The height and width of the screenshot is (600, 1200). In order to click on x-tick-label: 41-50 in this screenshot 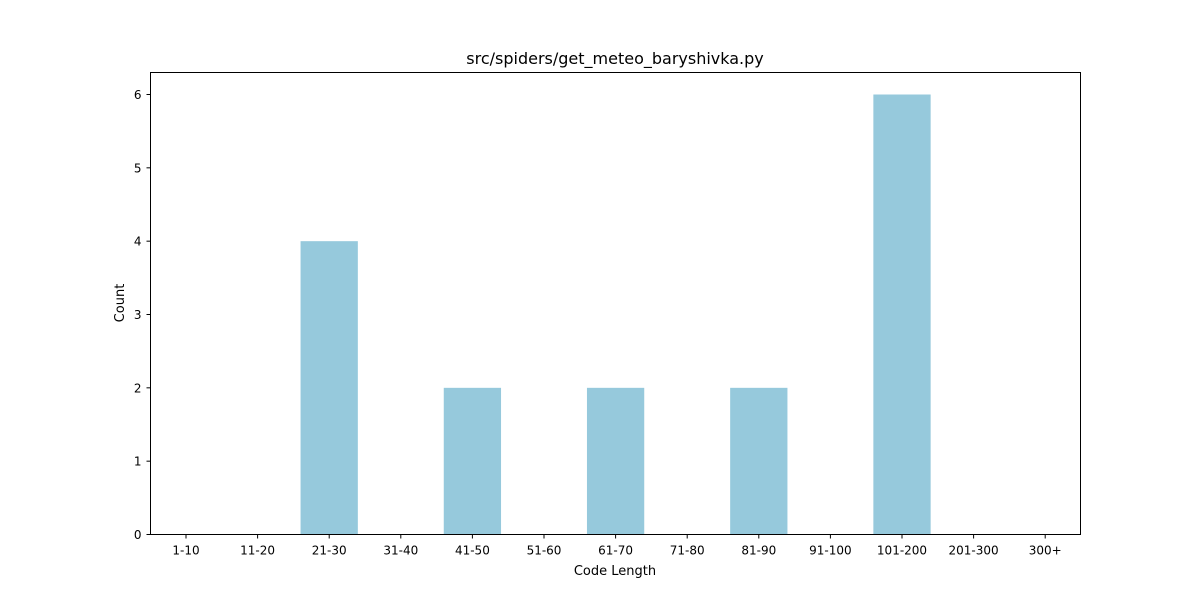, I will do `click(472, 551)`.